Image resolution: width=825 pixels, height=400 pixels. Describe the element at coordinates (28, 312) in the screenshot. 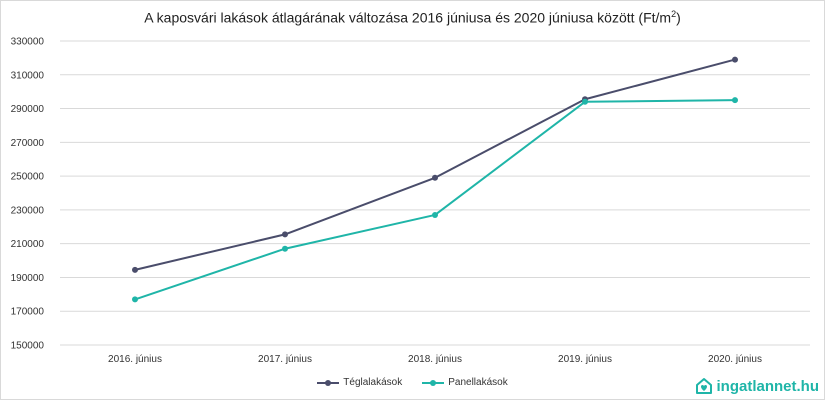

I see `y-tick-label: 170000` at that location.